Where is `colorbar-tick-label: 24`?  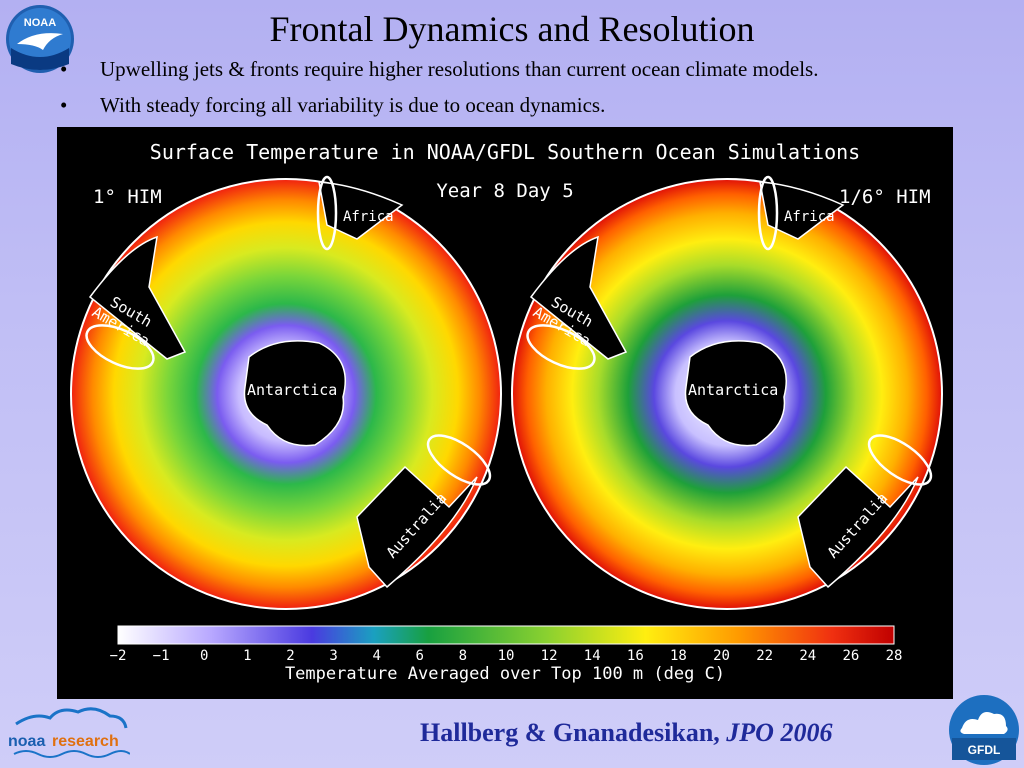 colorbar-tick-label: 24 is located at coordinates (807, 656).